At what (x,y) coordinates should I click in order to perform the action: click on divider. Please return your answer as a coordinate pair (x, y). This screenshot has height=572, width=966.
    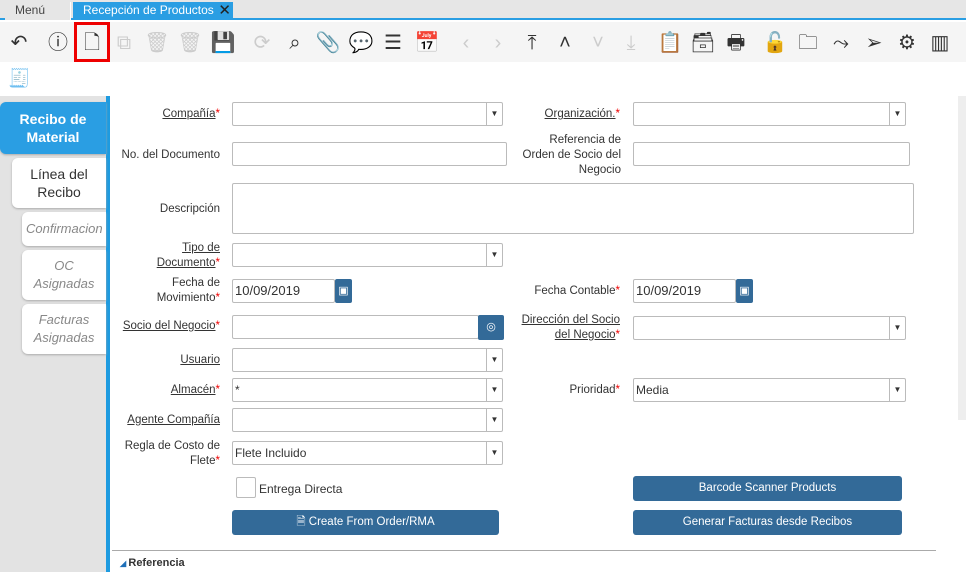
    Looking at the image, I should click on (524, 550).